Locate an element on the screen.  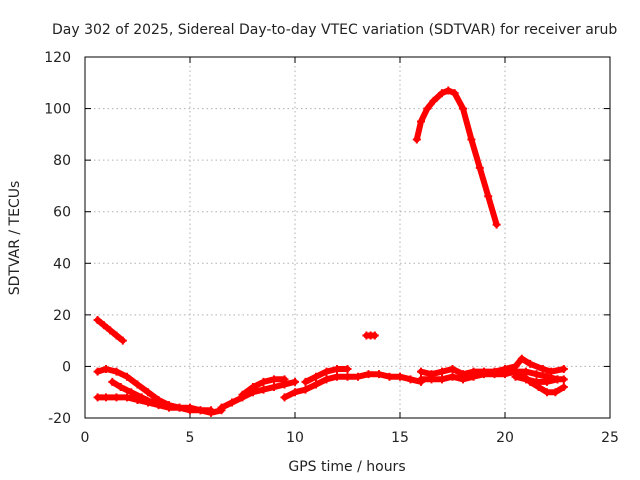
y-tick-label: 0 is located at coordinates (66, 367).